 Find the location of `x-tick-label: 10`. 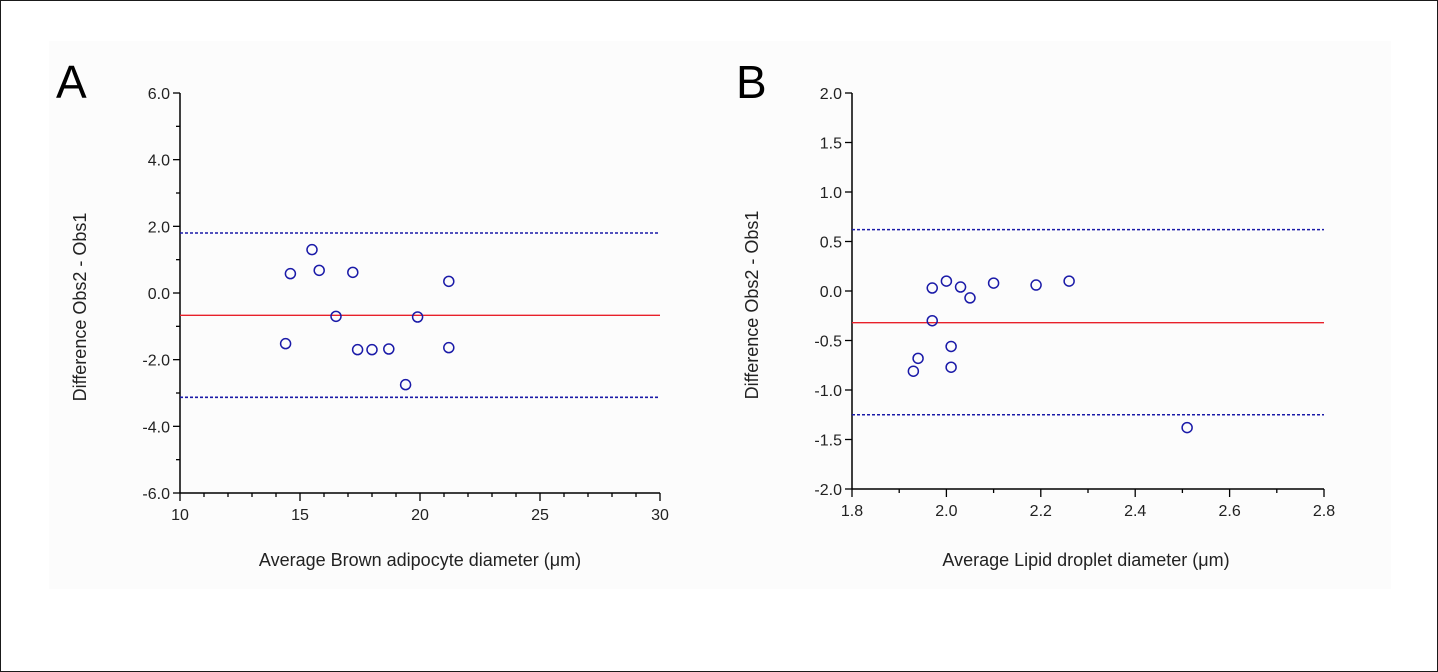

x-tick-label: 10 is located at coordinates (180, 515).